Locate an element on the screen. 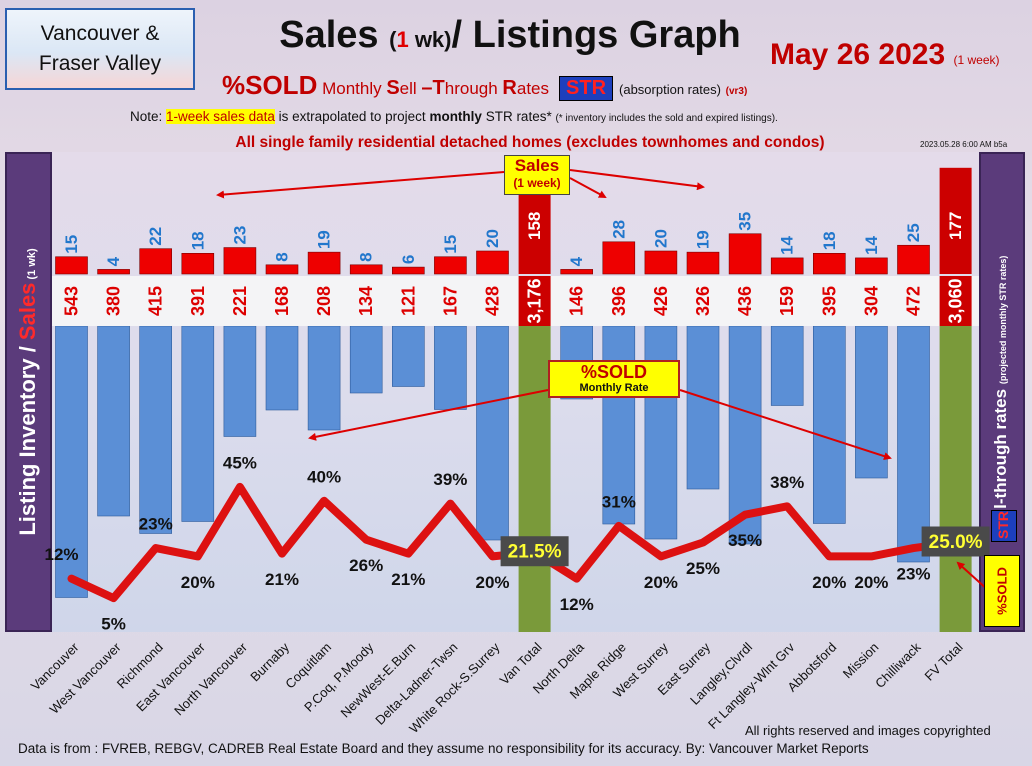 The image size is (1032, 766). inventory-label: 395 is located at coordinates (829, 301).